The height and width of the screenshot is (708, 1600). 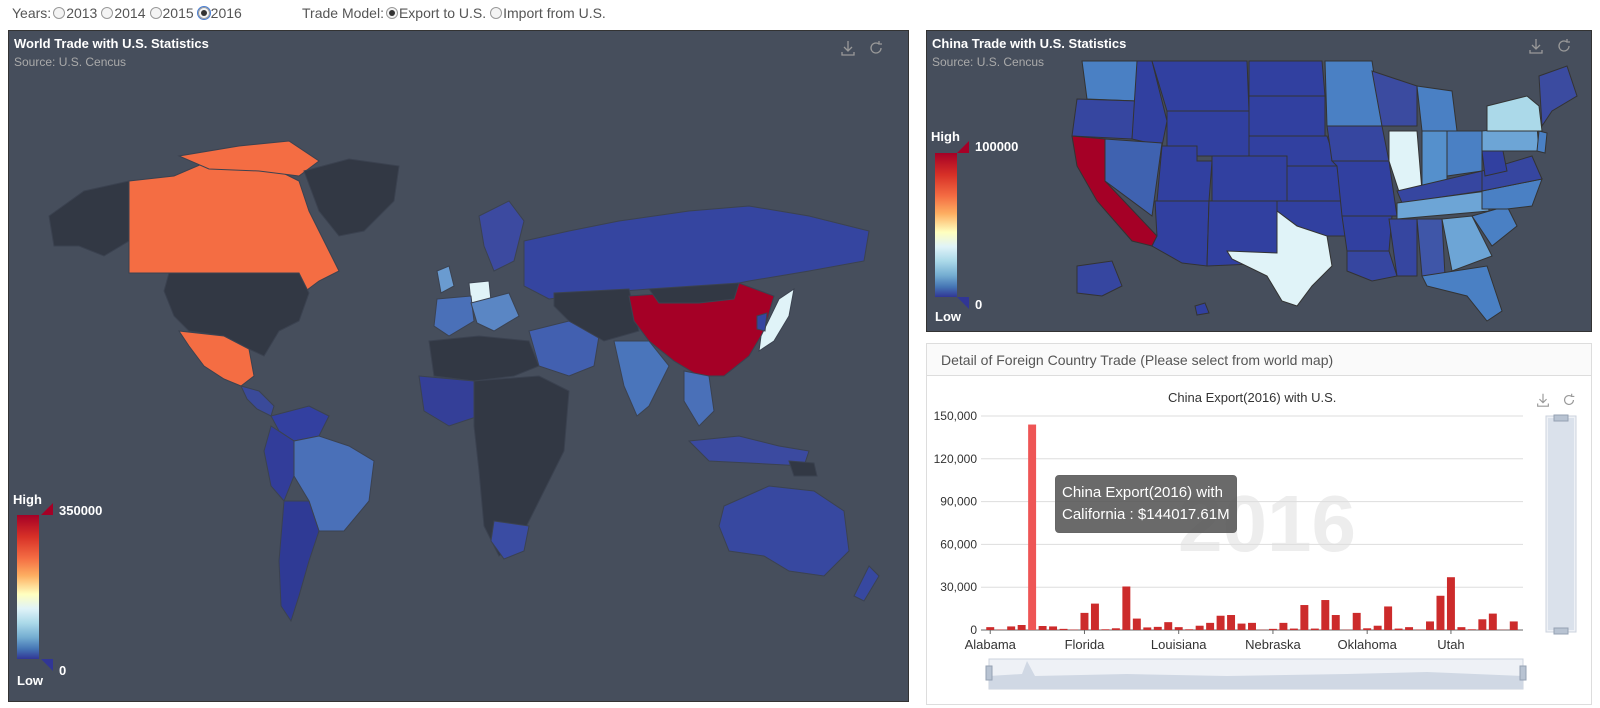 I want to click on y-datazoom-slider, so click(x=1561, y=524).